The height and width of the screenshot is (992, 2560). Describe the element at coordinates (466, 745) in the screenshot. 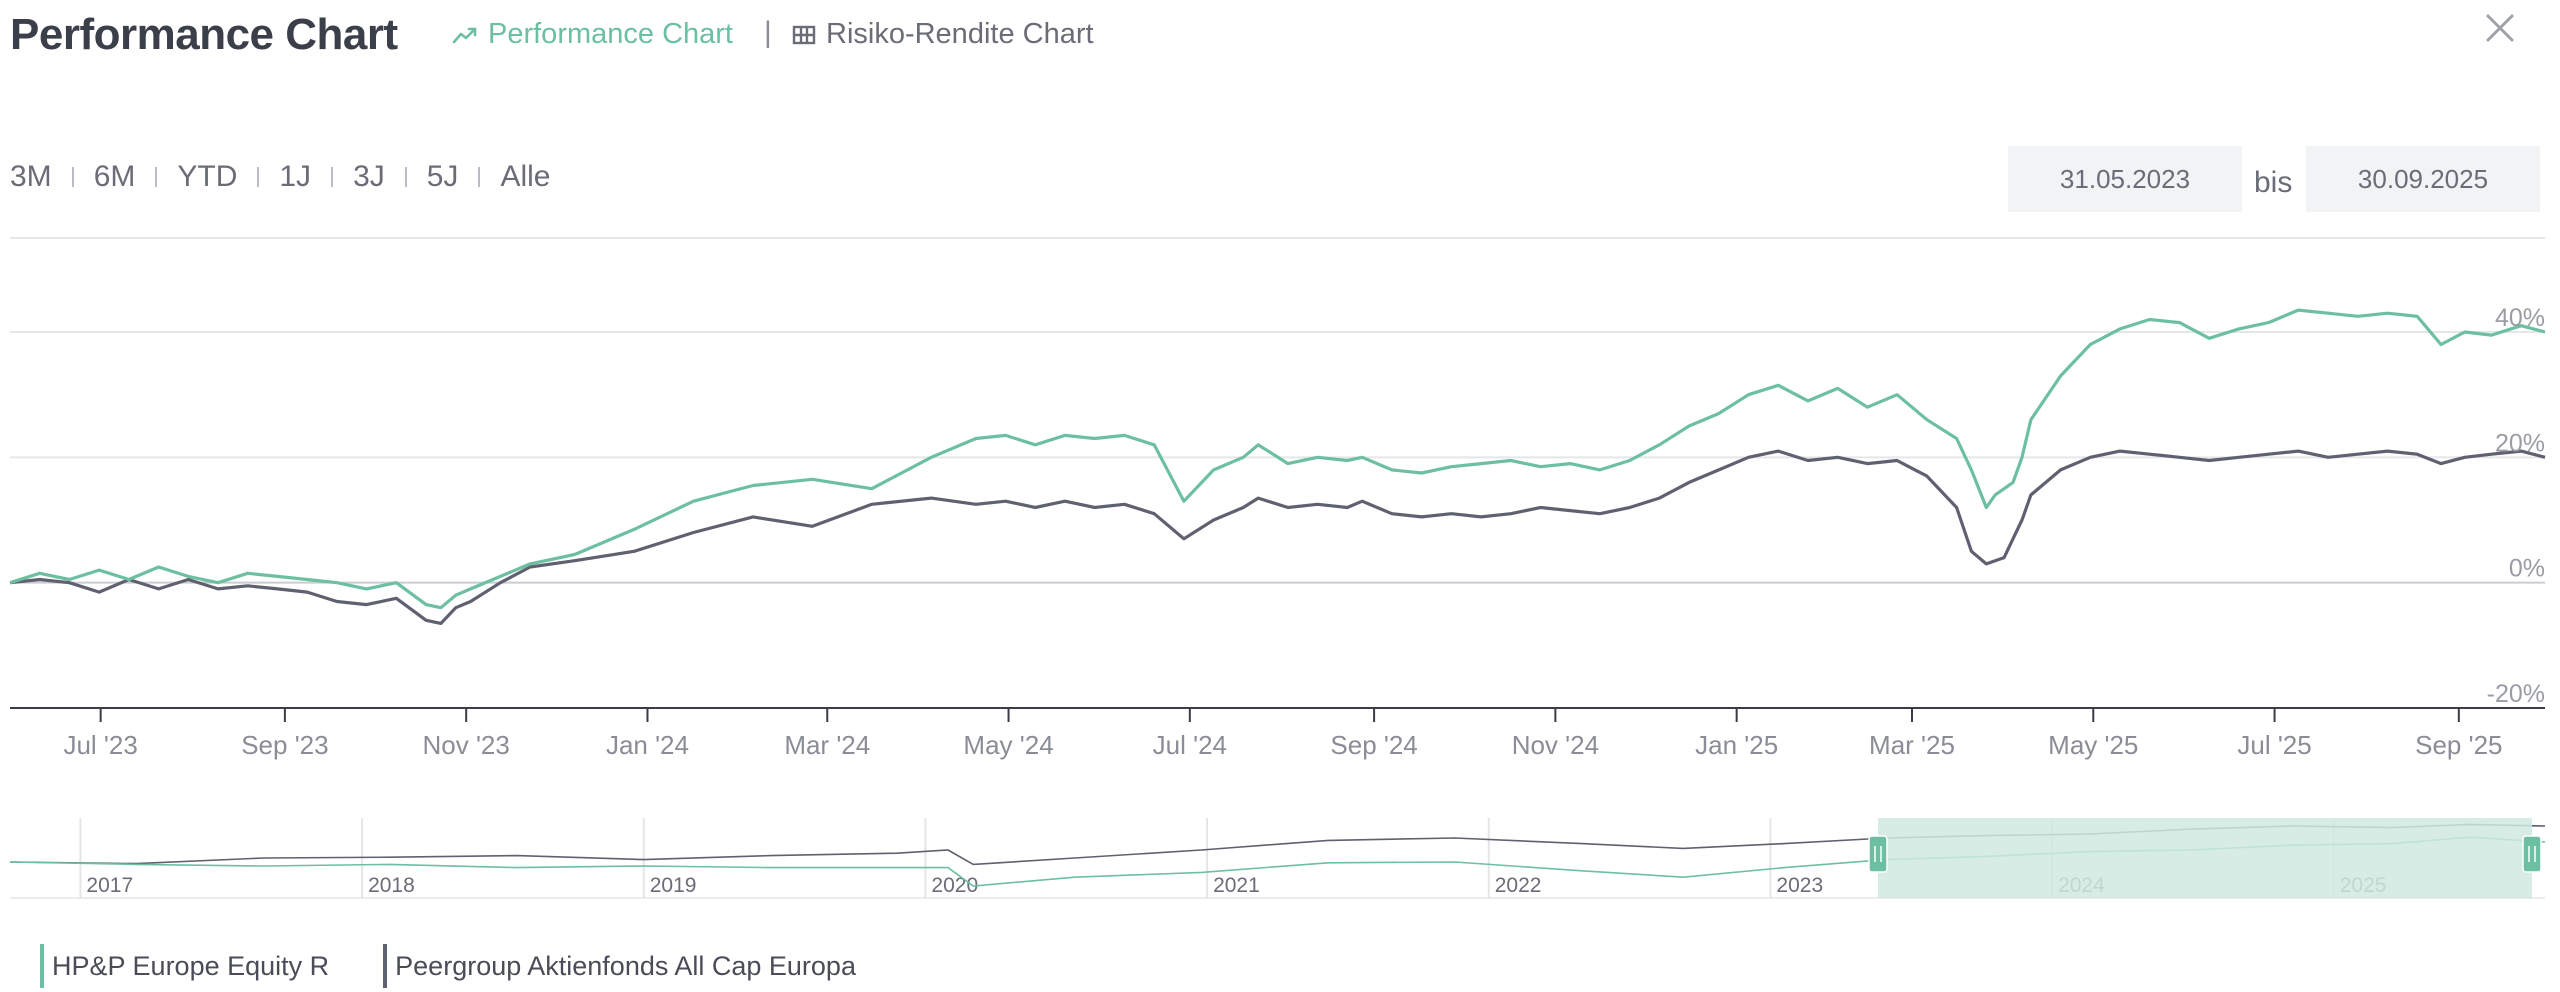

I see `x-tick-label: Nov '23` at that location.